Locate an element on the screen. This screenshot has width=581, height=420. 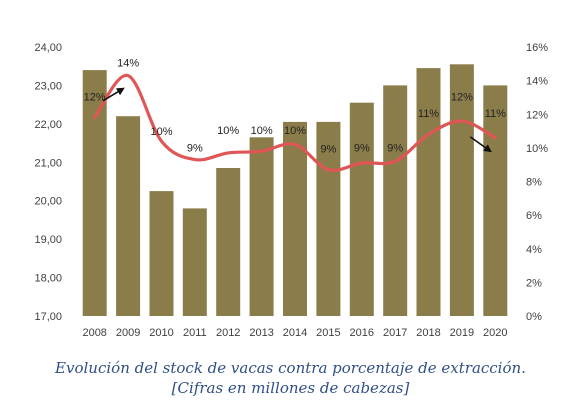
bar-2017 is located at coordinates (395, 201).